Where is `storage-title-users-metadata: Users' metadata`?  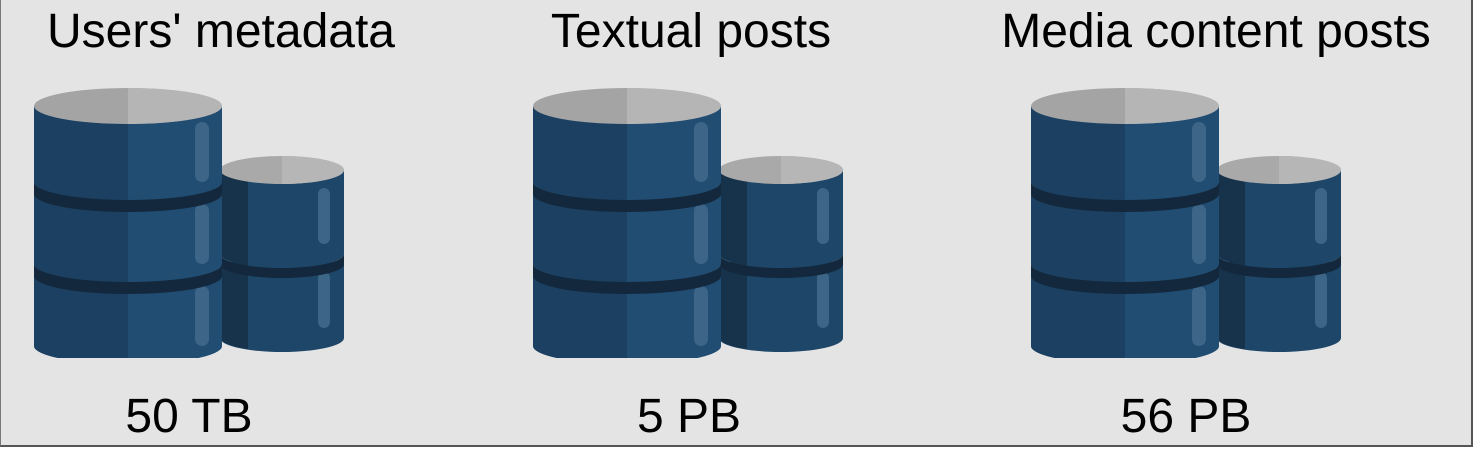 storage-title-users-metadata: Users' metadata is located at coordinates (221, 31).